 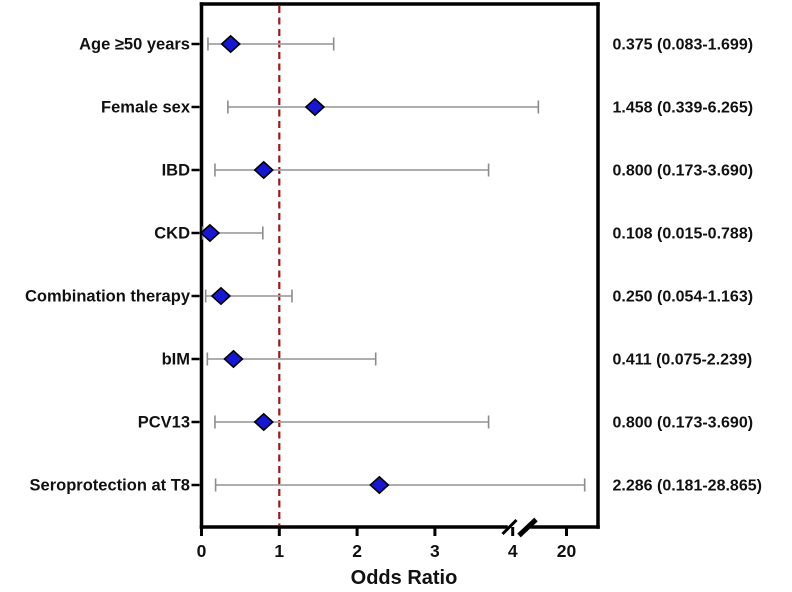 I want to click on x-axis-title: Odds Ratio, so click(x=404, y=578).